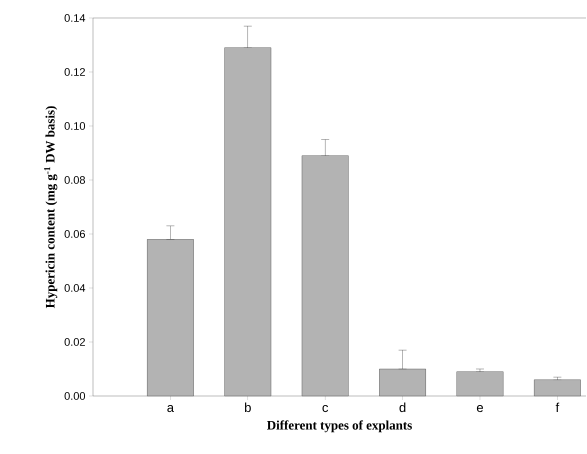 The height and width of the screenshot is (454, 587). I want to click on y-tick-label: 0.08, so click(74, 180).